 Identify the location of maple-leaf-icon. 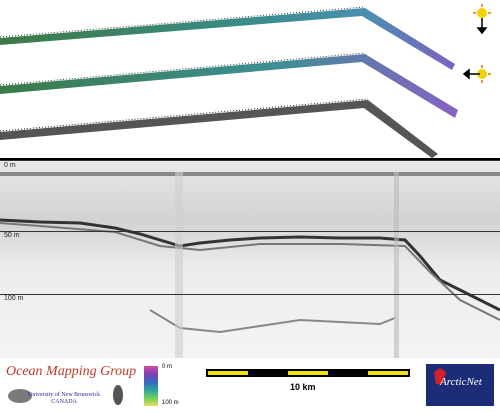
(440, 376).